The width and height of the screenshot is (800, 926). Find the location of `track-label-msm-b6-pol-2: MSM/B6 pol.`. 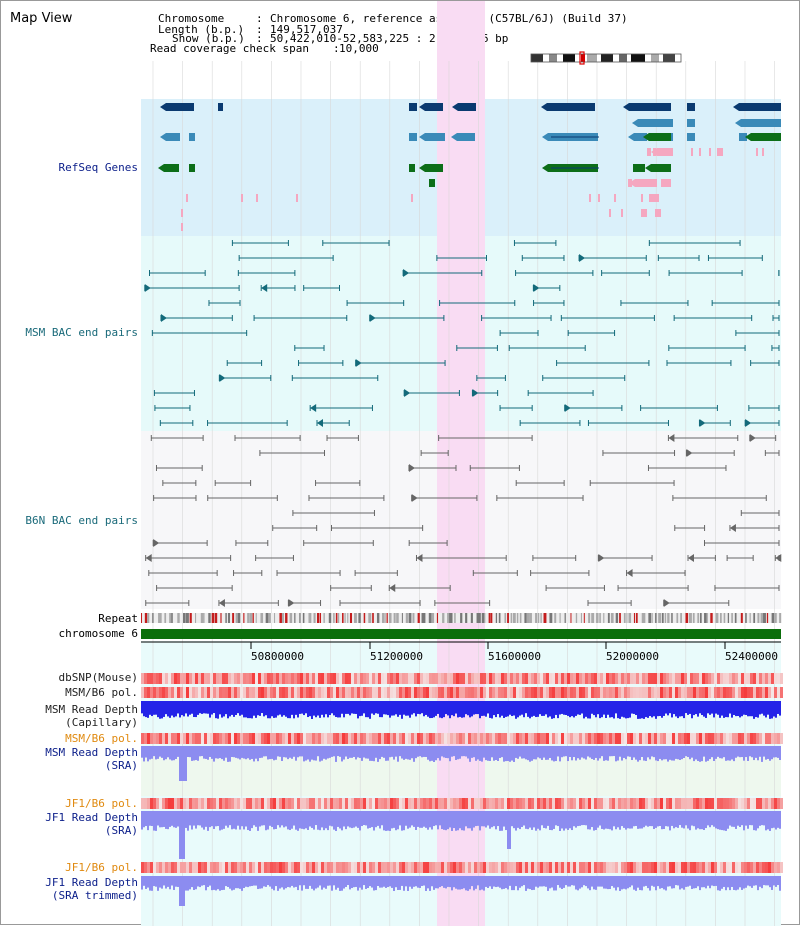

track-label-msm-b6-pol-2: MSM/B6 pol. is located at coordinates (101, 738).